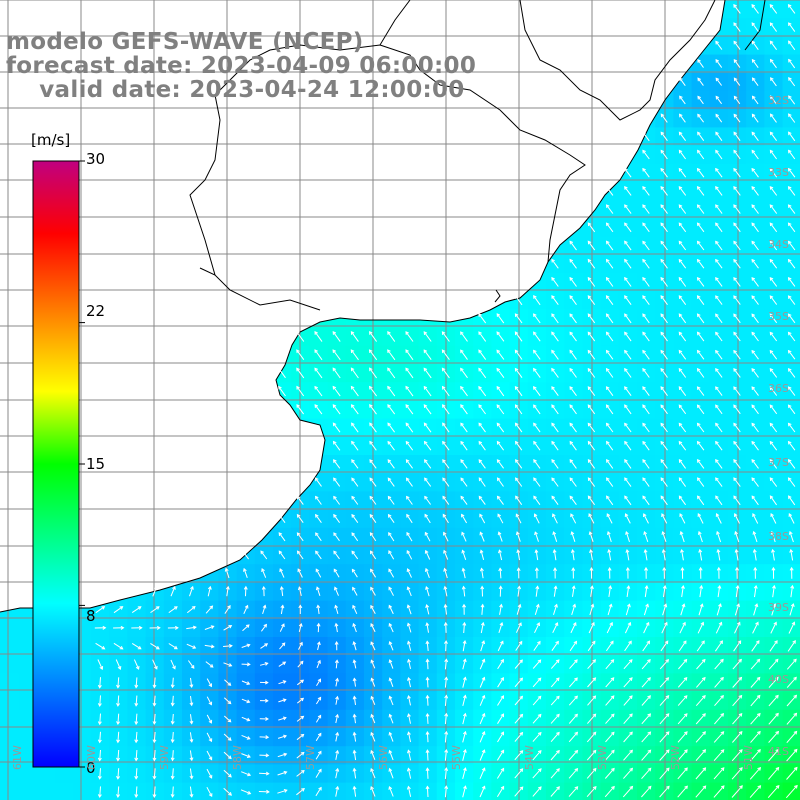 The height and width of the screenshot is (800, 800). I want to click on colorbar-unit: [m/s], so click(51, 140).